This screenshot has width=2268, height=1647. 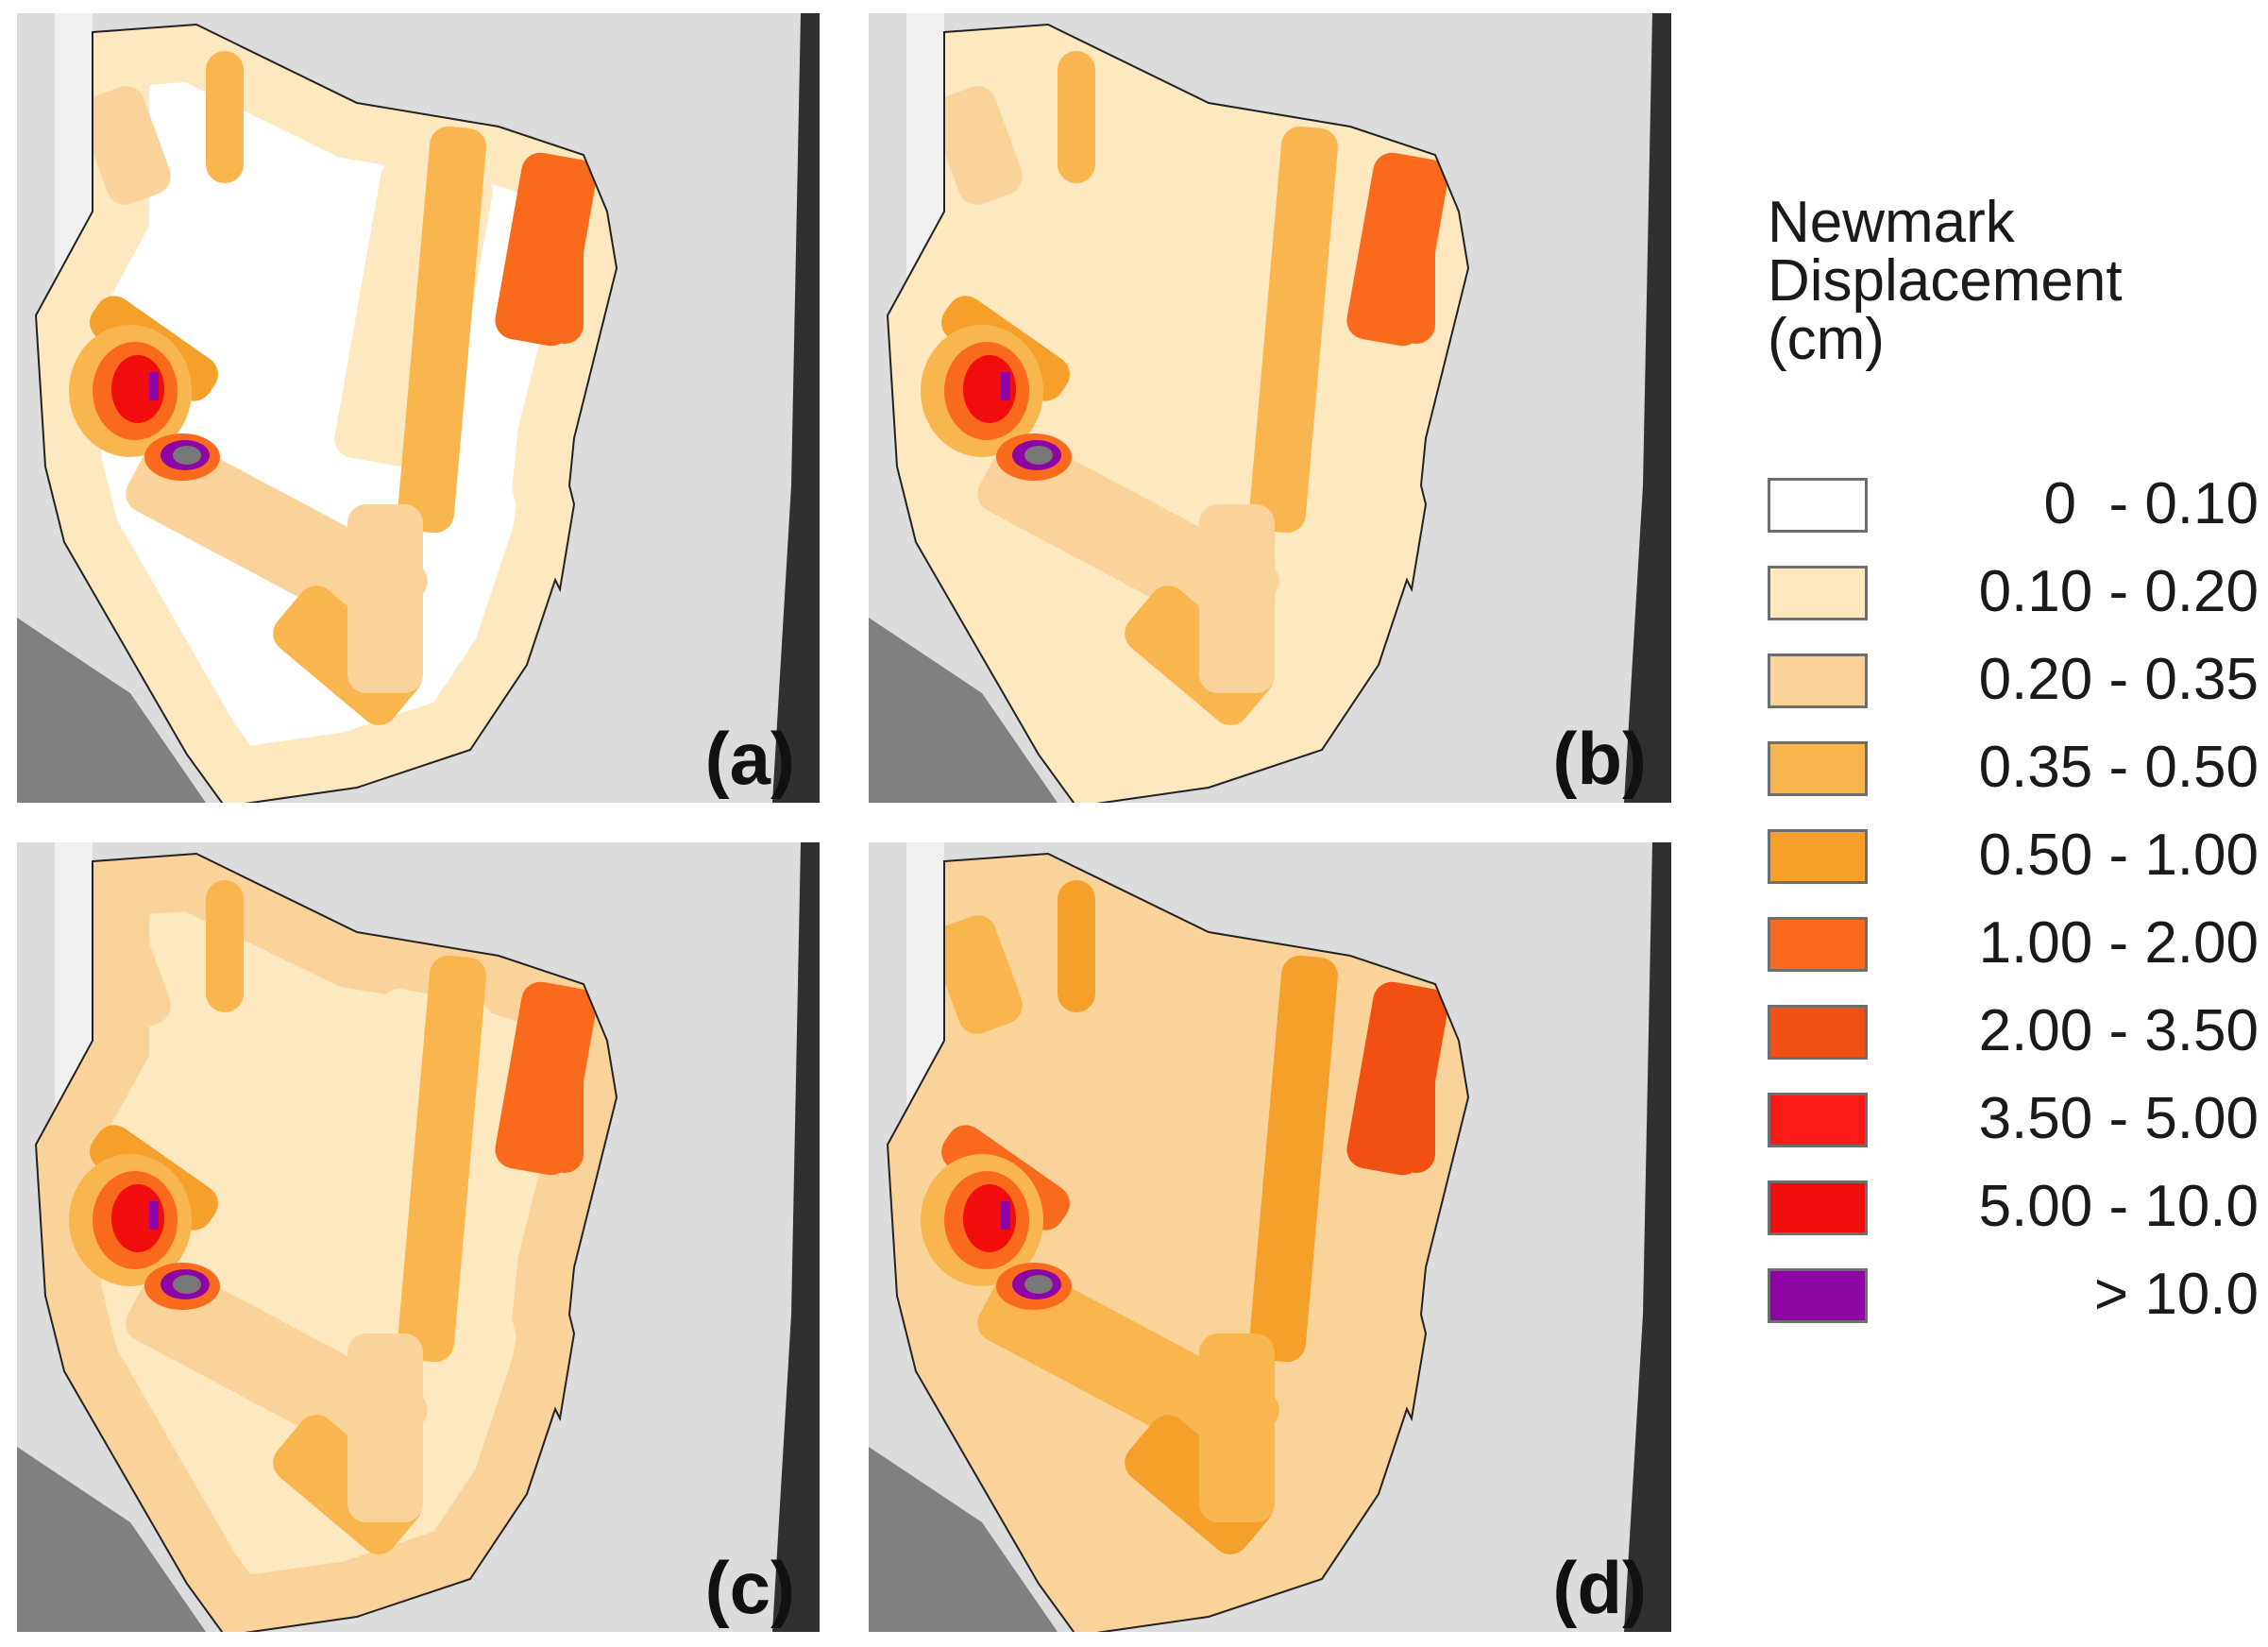 I want to click on legend-item: 3.50 - 5.00, so click(x=2013, y=1120).